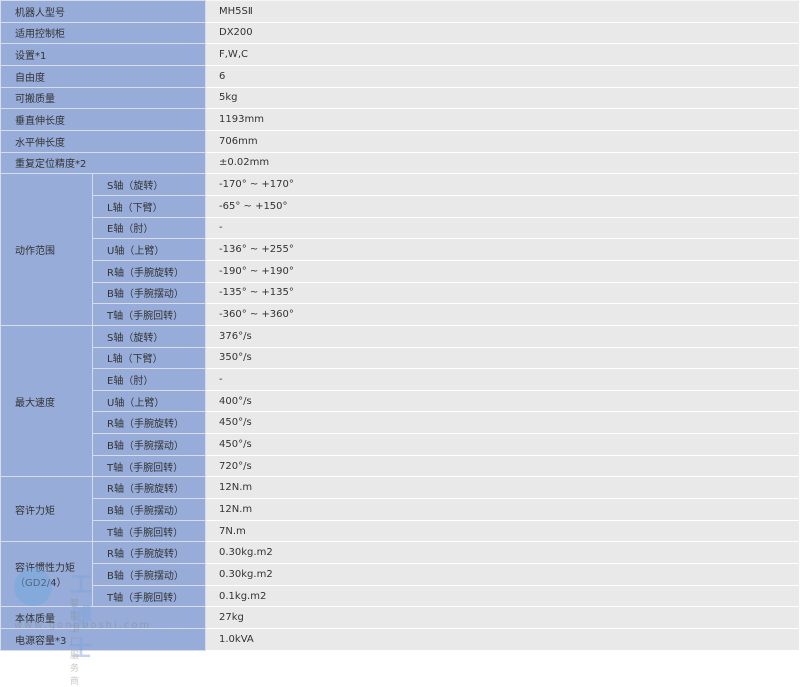  Describe the element at coordinates (103, 54) in the screenshot. I see `row-label: 设置*1` at that location.